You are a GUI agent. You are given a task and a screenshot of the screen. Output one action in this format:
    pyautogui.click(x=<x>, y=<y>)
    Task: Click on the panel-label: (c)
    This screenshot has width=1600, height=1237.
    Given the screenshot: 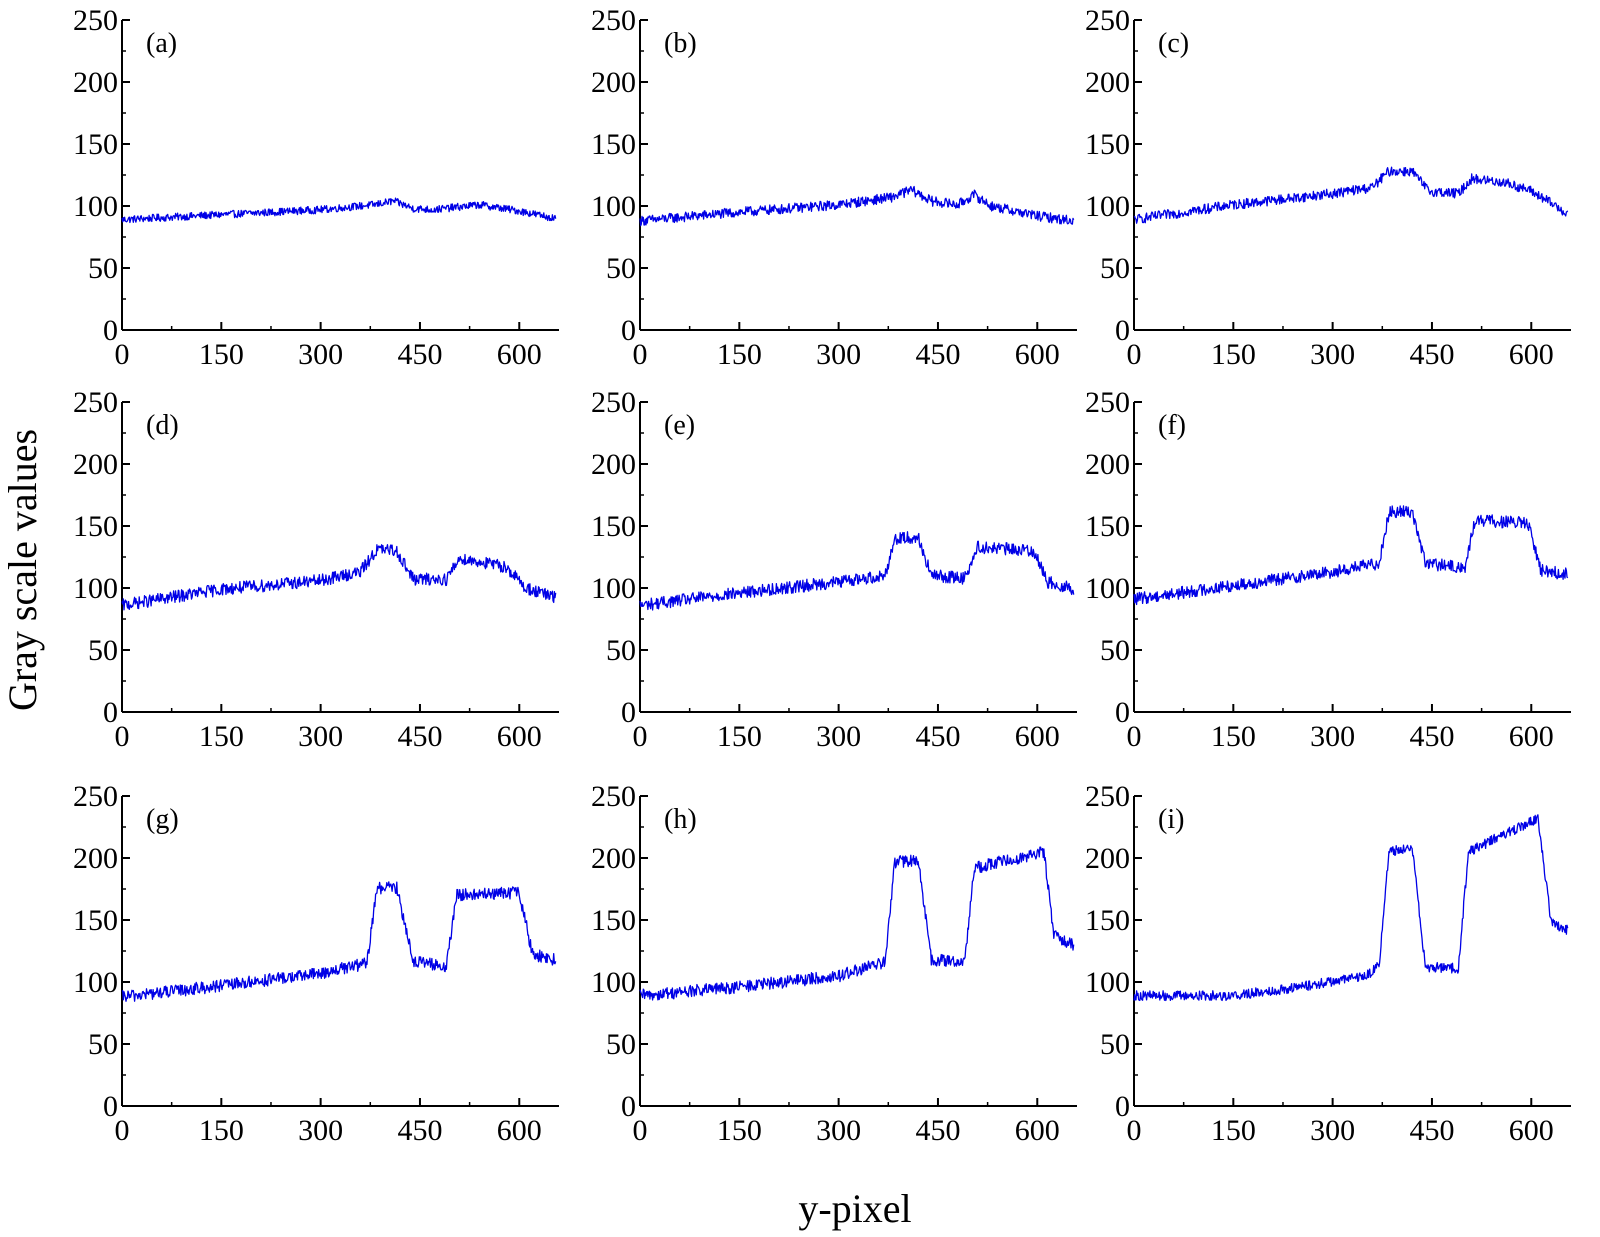 What is the action you would take?
    pyautogui.click(x=1173, y=43)
    